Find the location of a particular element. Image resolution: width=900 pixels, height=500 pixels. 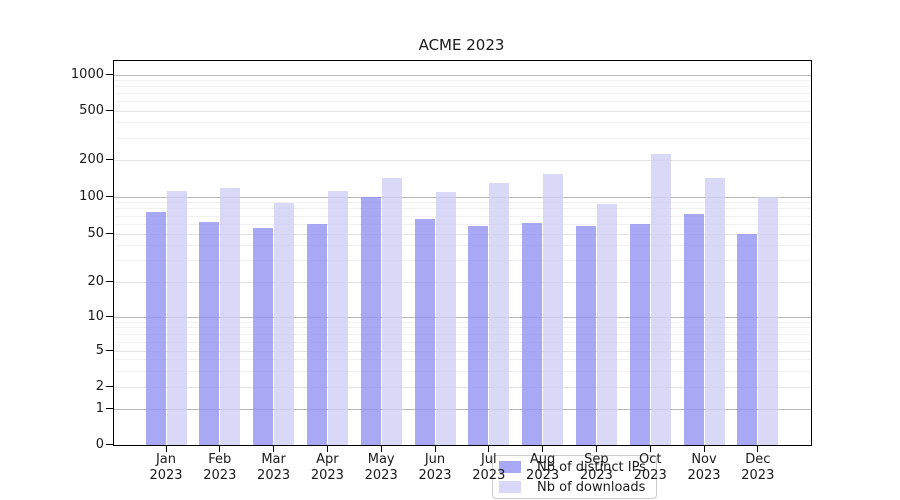

x-tick-label-nov-2023: Nov 2023 is located at coordinates (704, 467).